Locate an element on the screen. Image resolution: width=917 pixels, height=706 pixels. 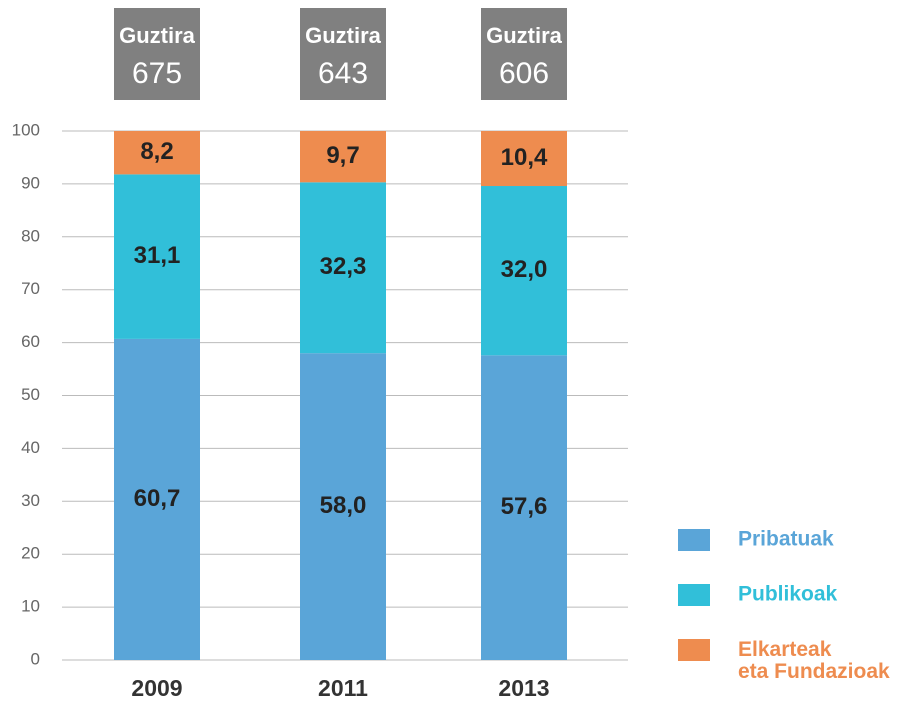
value-label: 32,3 is located at coordinates (343, 266).